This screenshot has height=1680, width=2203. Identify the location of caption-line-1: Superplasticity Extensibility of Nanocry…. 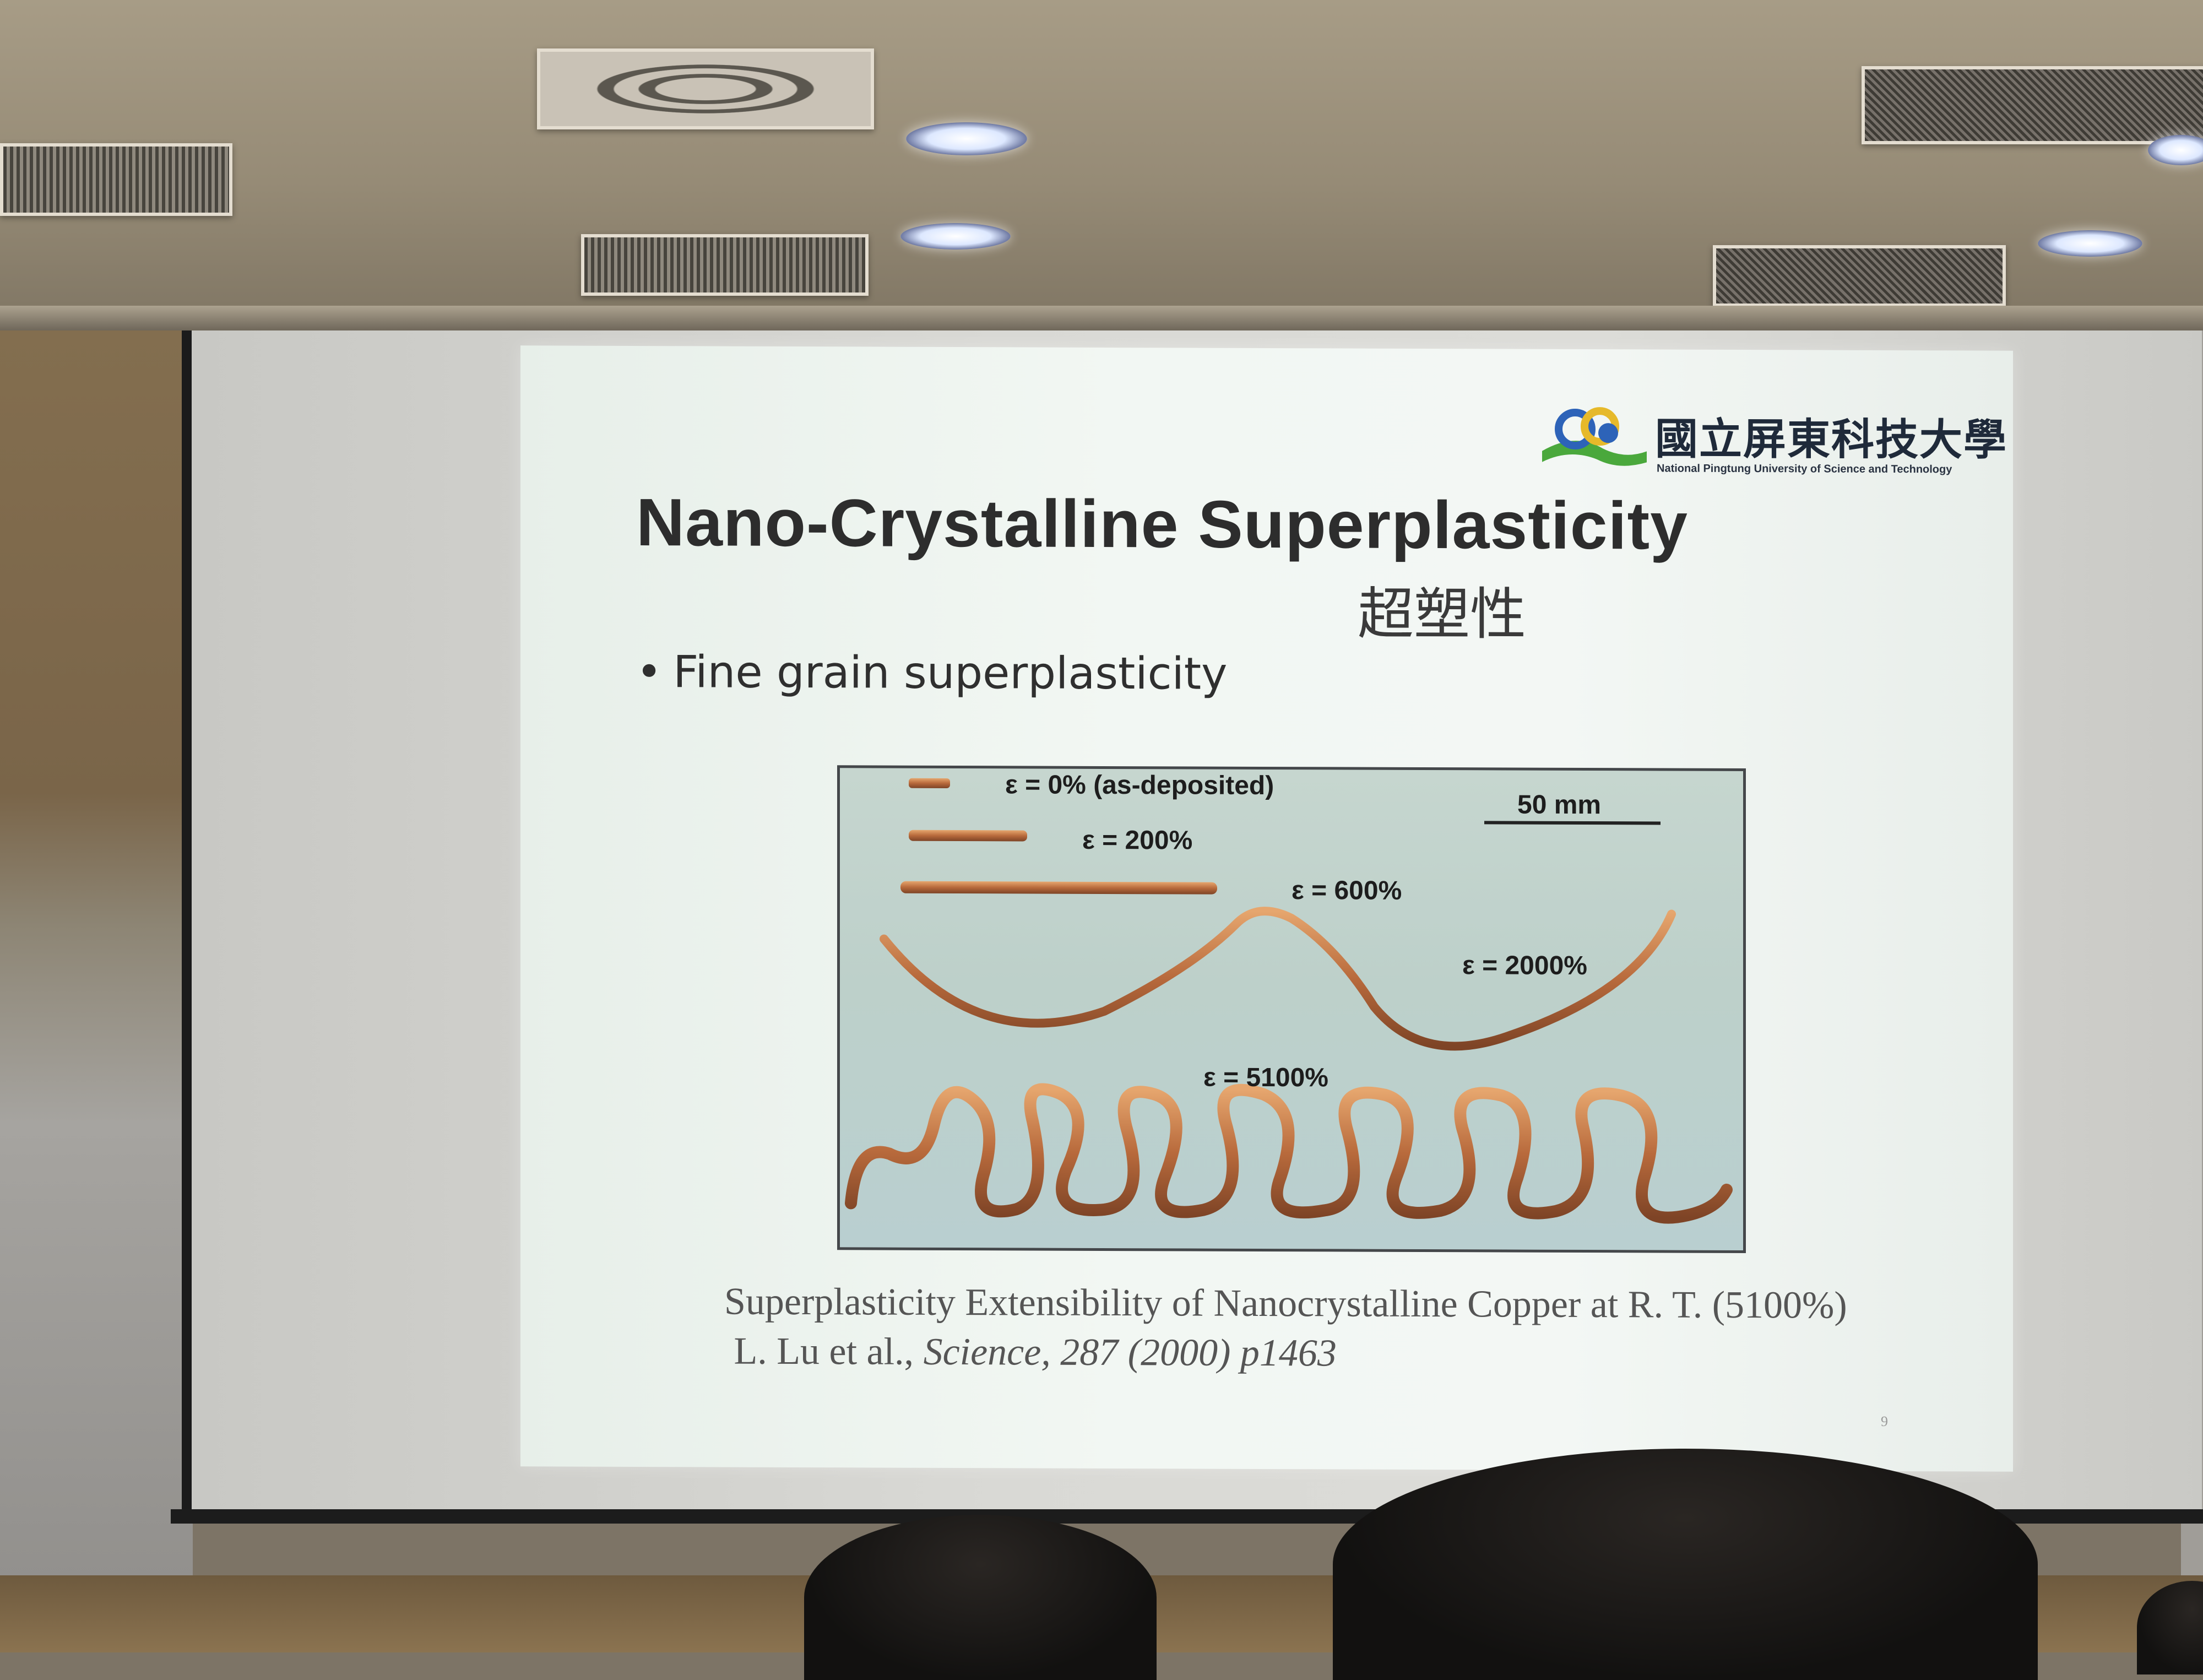
(1285, 1303).